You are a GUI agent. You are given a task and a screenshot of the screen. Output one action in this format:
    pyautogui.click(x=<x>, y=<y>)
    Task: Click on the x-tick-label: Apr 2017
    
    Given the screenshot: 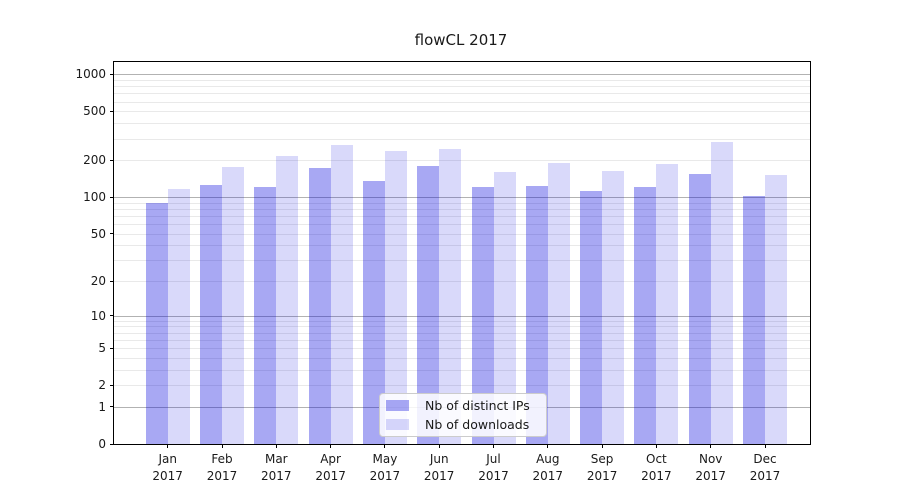 What is the action you would take?
    pyautogui.click(x=331, y=468)
    